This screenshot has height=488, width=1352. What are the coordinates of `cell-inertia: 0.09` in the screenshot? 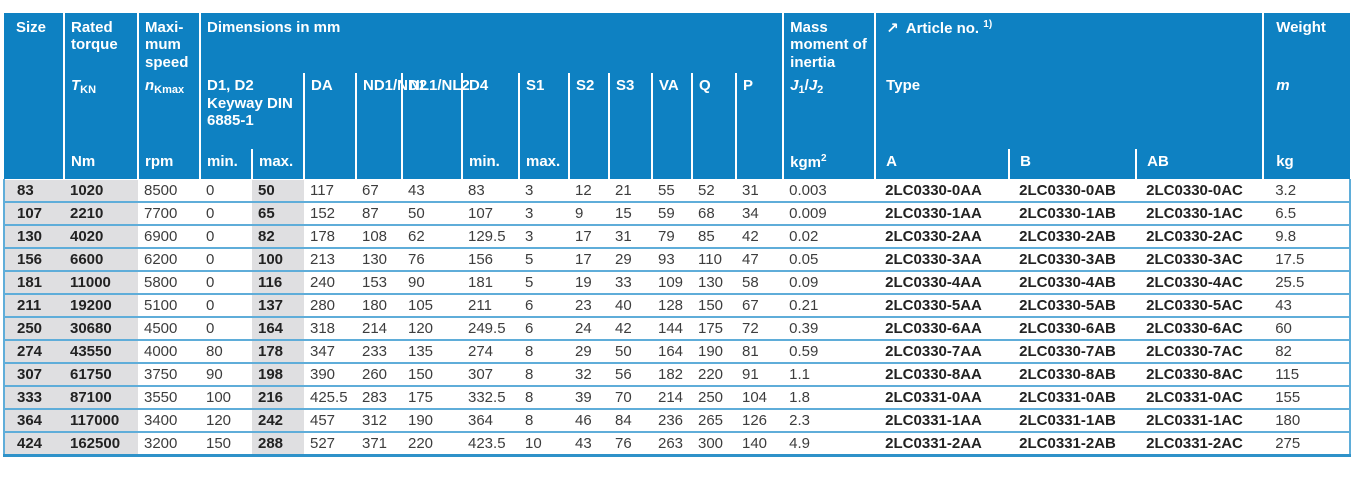 It's located at (829, 281).